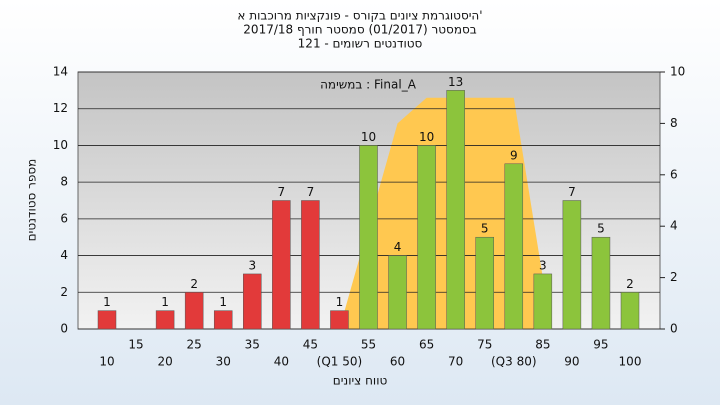 The height and width of the screenshot is (409, 720). What do you see at coordinates (674, 277) in the screenshot?
I see `y2-tick-label: 2` at bounding box center [674, 277].